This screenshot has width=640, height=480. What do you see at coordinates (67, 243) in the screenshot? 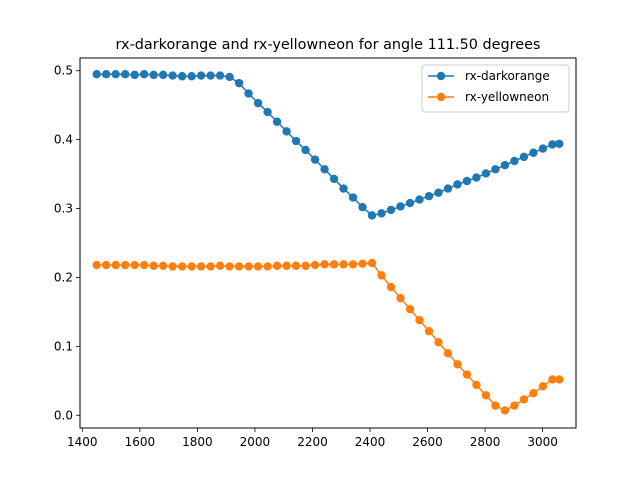
I see `y-axis: 0.0 0.1 0.2 0.3 0.4 0.5` at bounding box center [67, 243].